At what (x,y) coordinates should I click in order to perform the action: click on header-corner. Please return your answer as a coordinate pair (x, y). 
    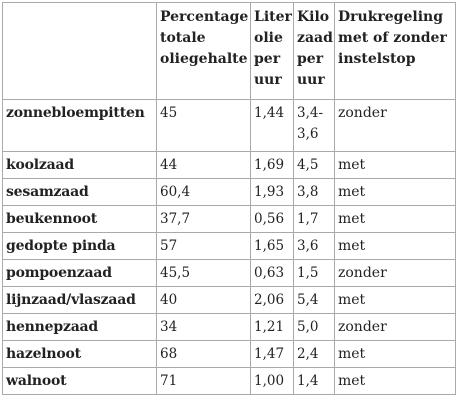
    Looking at the image, I should click on (79, 51).